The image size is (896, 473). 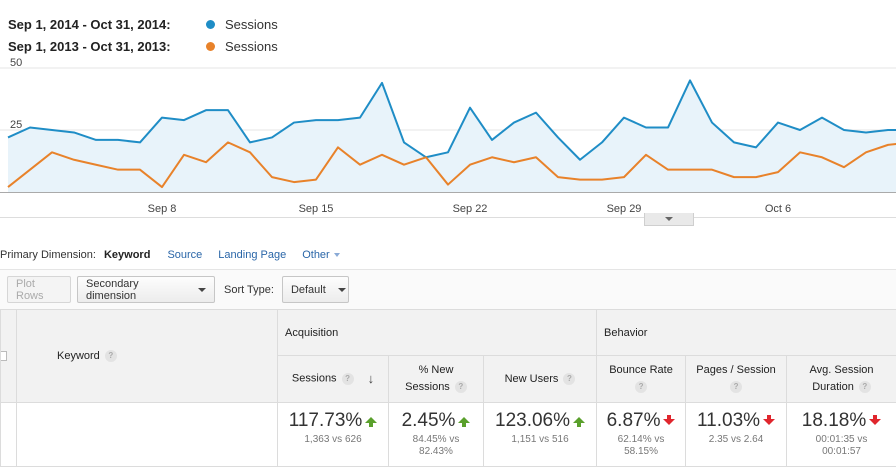 I want to click on bounce-rate-value-cell: 6.87% 62.14% vs 58.15%, so click(x=641, y=434).